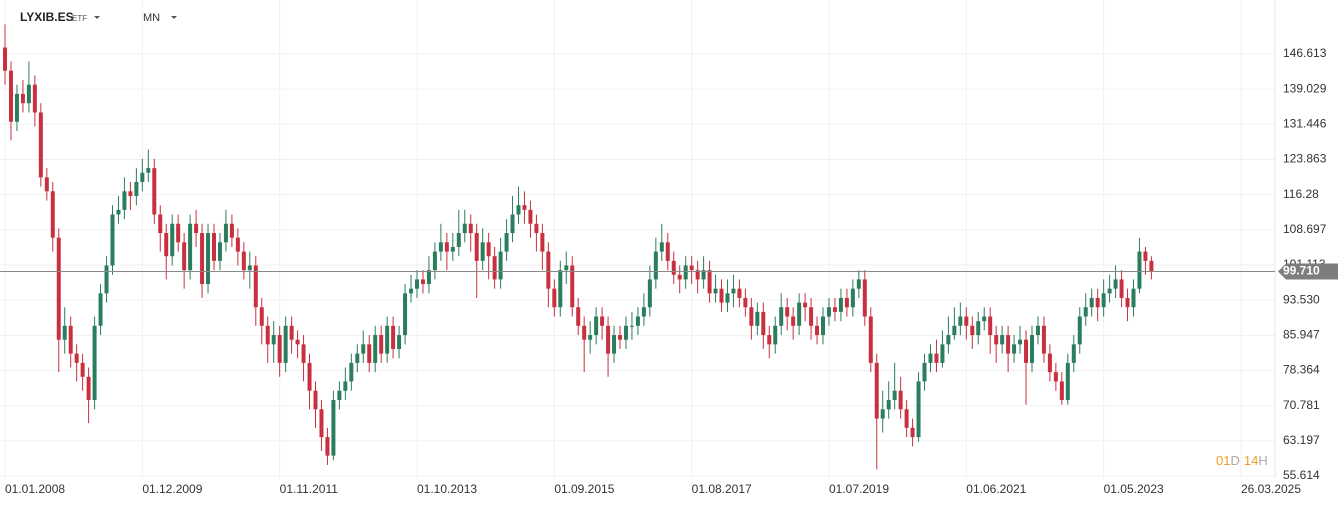 The width and height of the screenshot is (1342, 512). Describe the element at coordinates (47, 17) in the screenshot. I see `symbol: LYXIB.ES` at that location.